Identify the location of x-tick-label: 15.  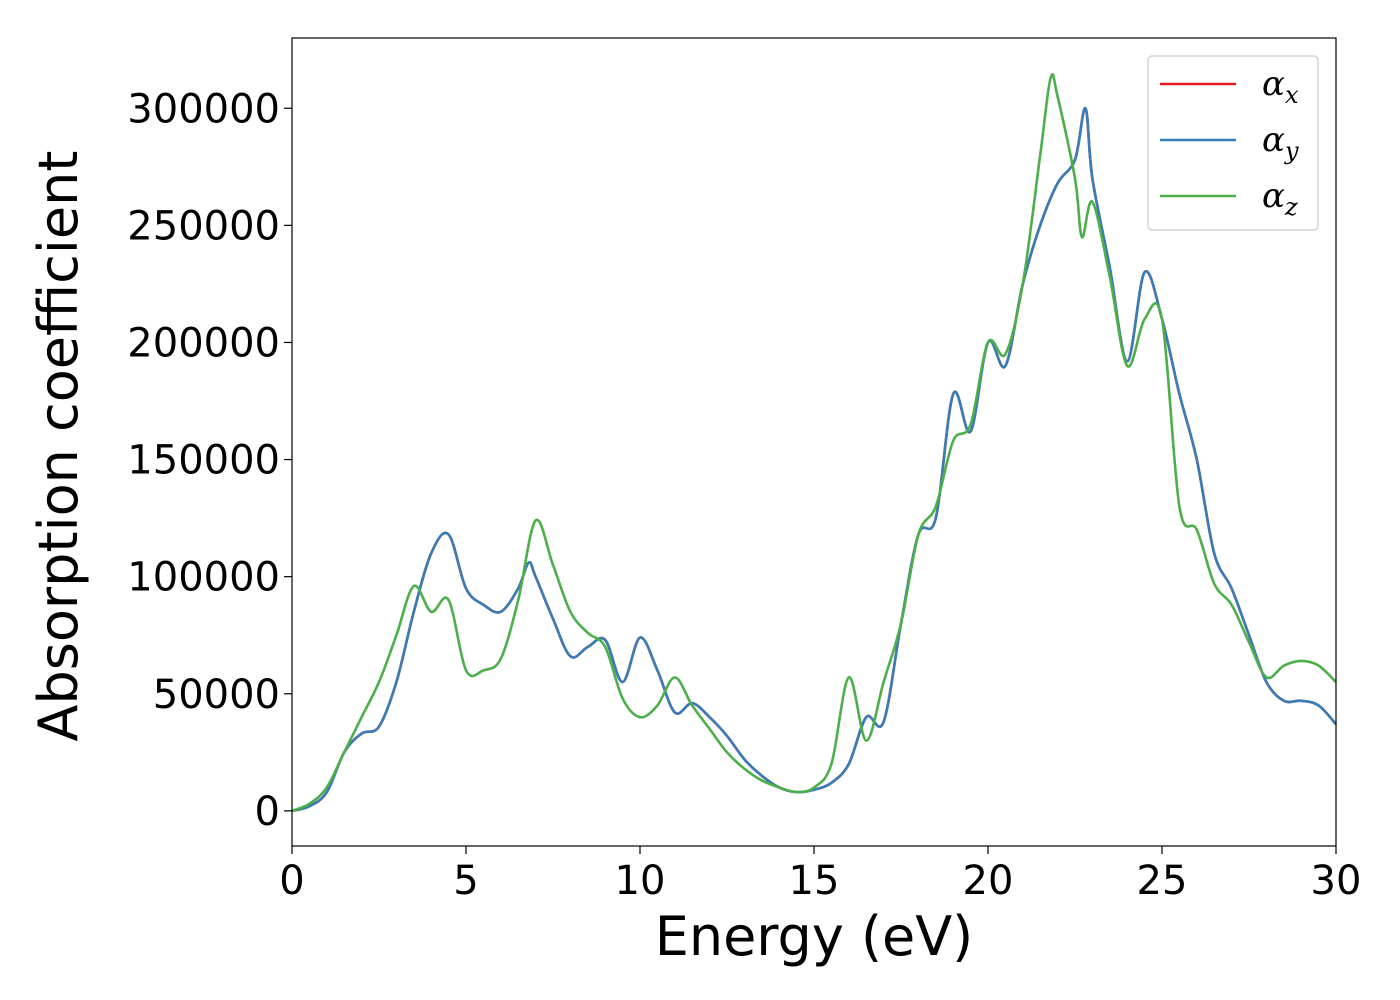
(814, 881).